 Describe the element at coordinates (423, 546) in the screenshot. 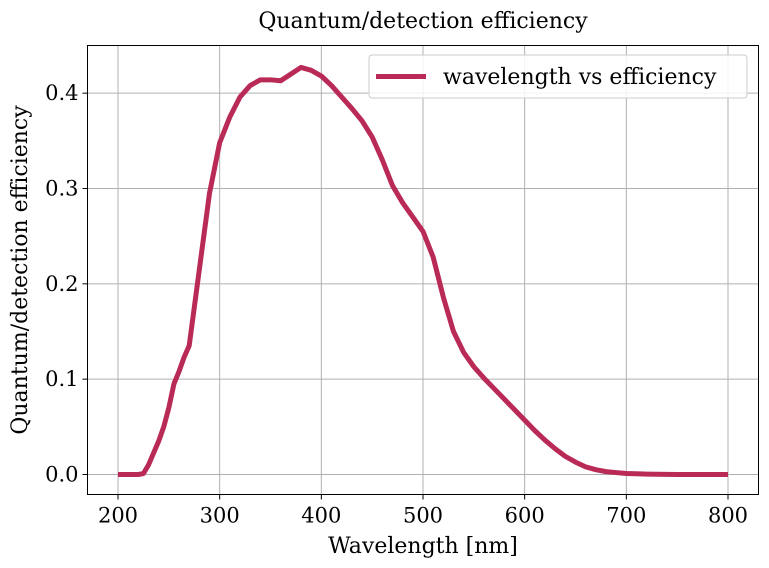

I see `x-axis-label: Wavelength [nm]` at that location.